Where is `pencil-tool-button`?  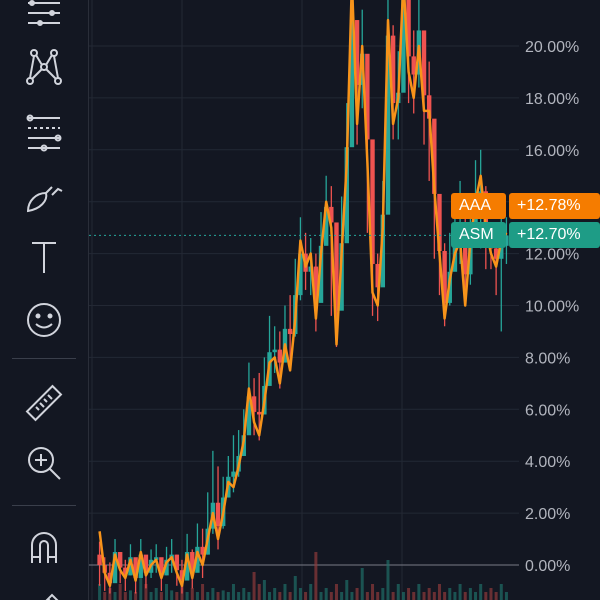
pencil-tool-button is located at coordinates (44, 589).